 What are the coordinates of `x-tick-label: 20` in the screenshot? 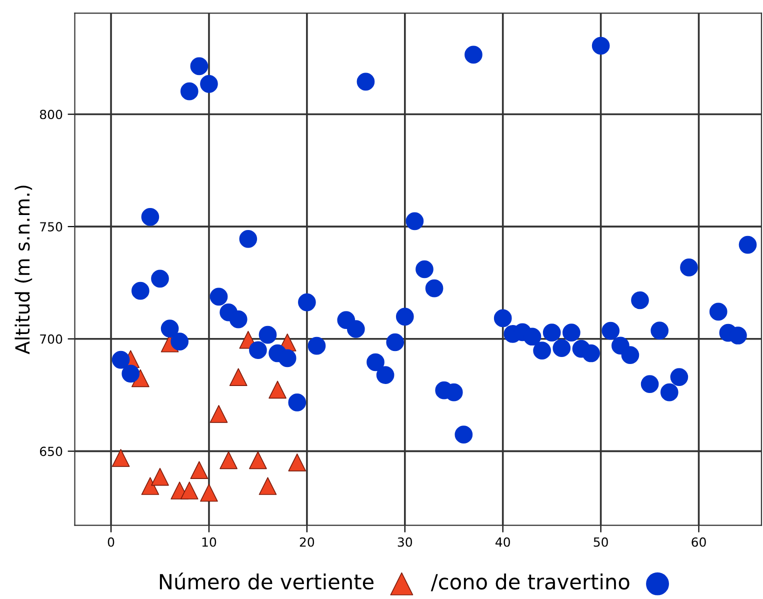 It's located at (307, 542).